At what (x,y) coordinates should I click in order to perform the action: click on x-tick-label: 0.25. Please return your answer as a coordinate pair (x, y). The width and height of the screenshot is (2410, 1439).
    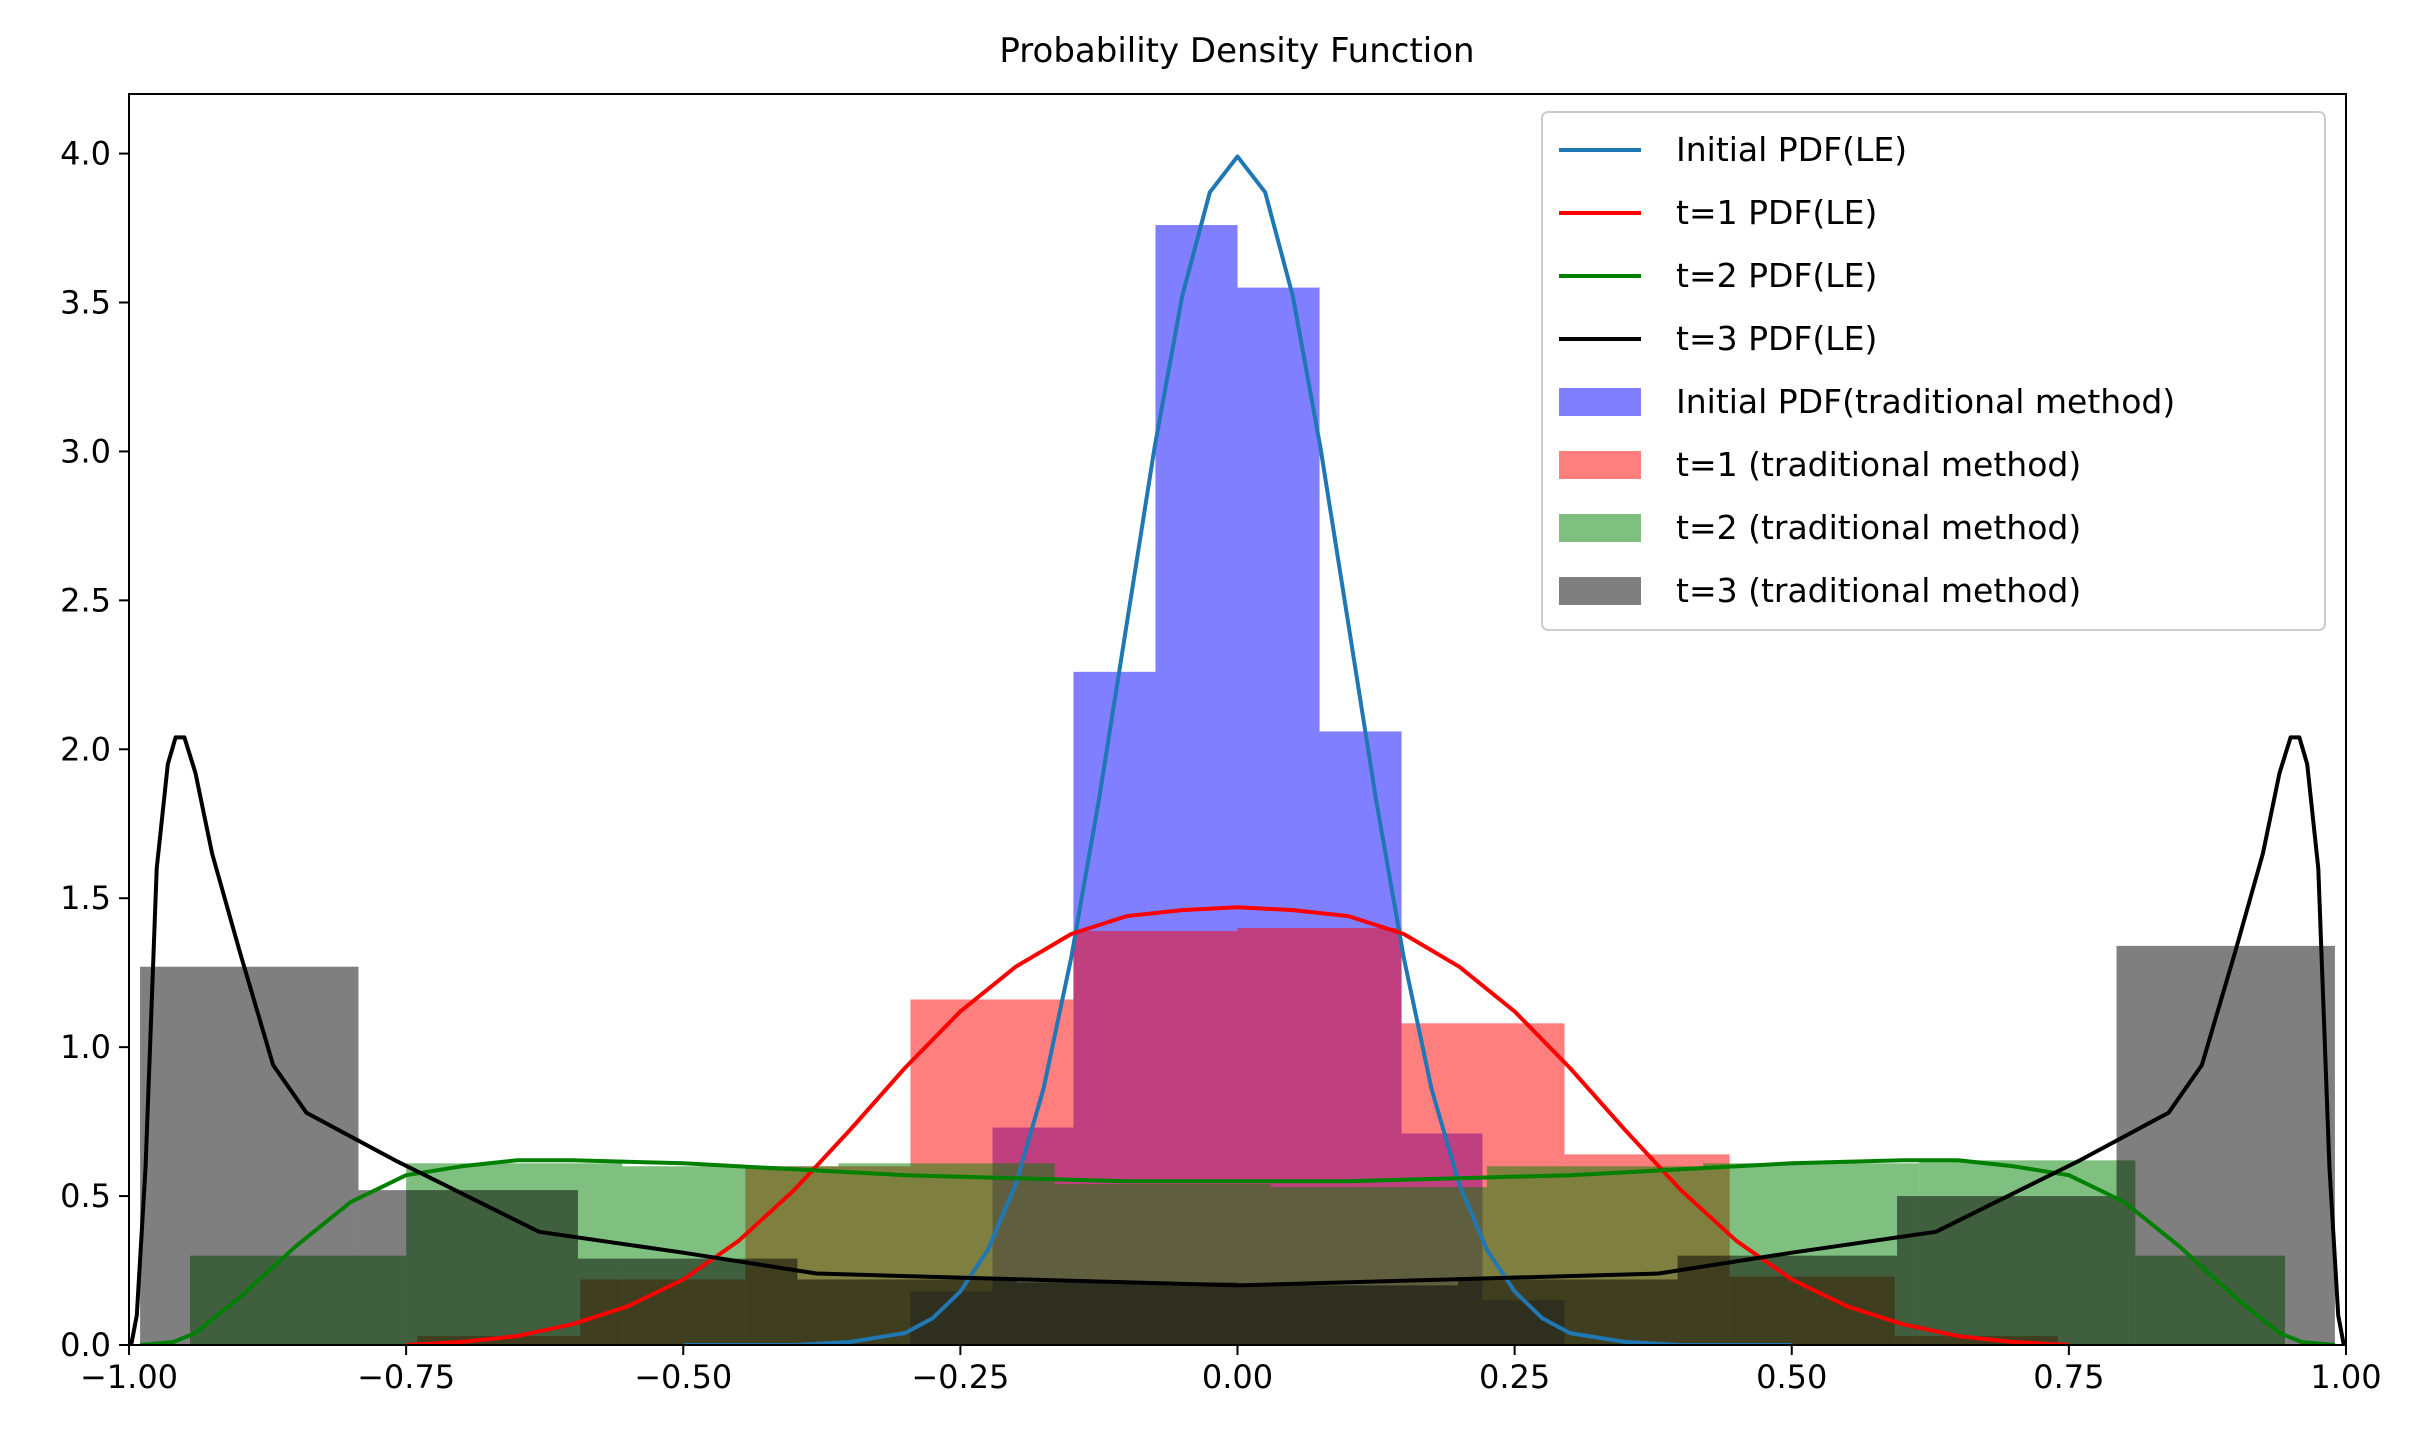
    Looking at the image, I should click on (1514, 1377).